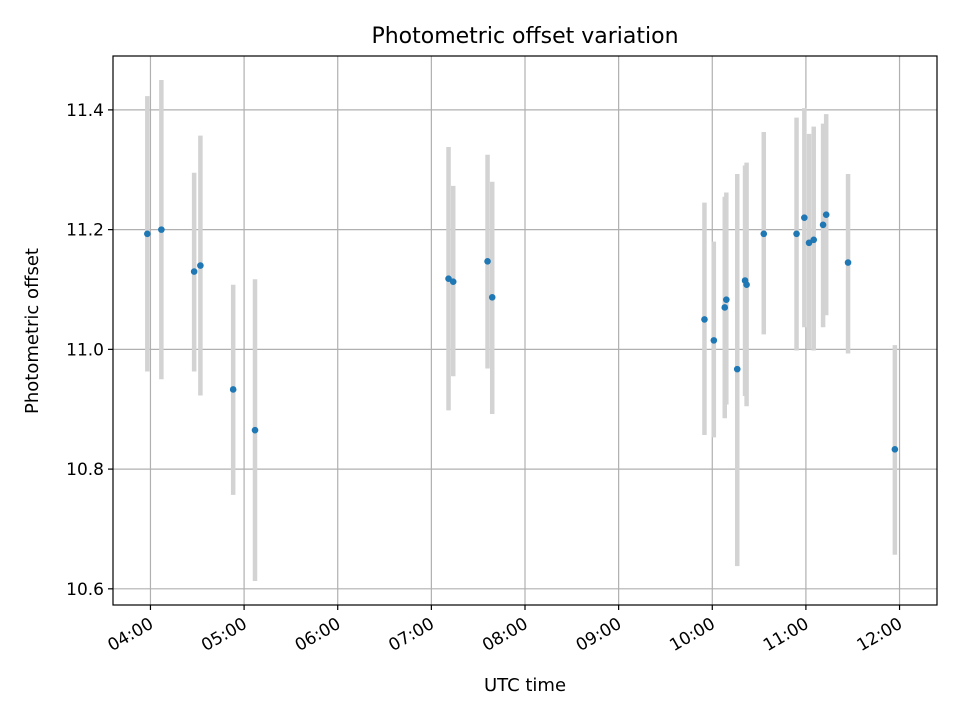 The image size is (960, 720). Describe the element at coordinates (85, 470) in the screenshot. I see `y-tick-label: 10.8` at that location.